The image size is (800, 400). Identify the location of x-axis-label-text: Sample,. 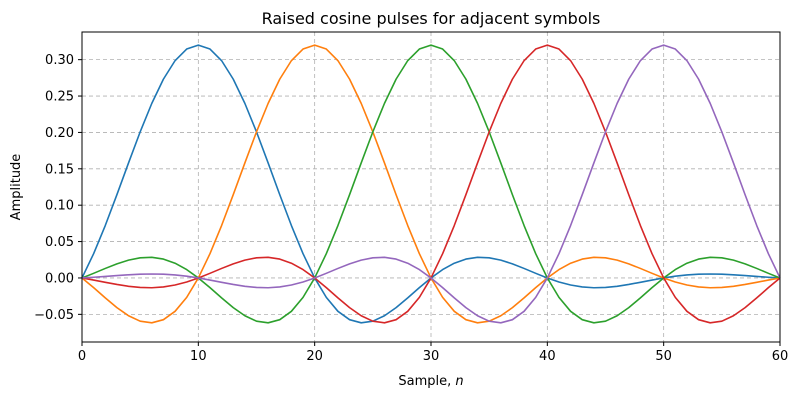
(426, 381).